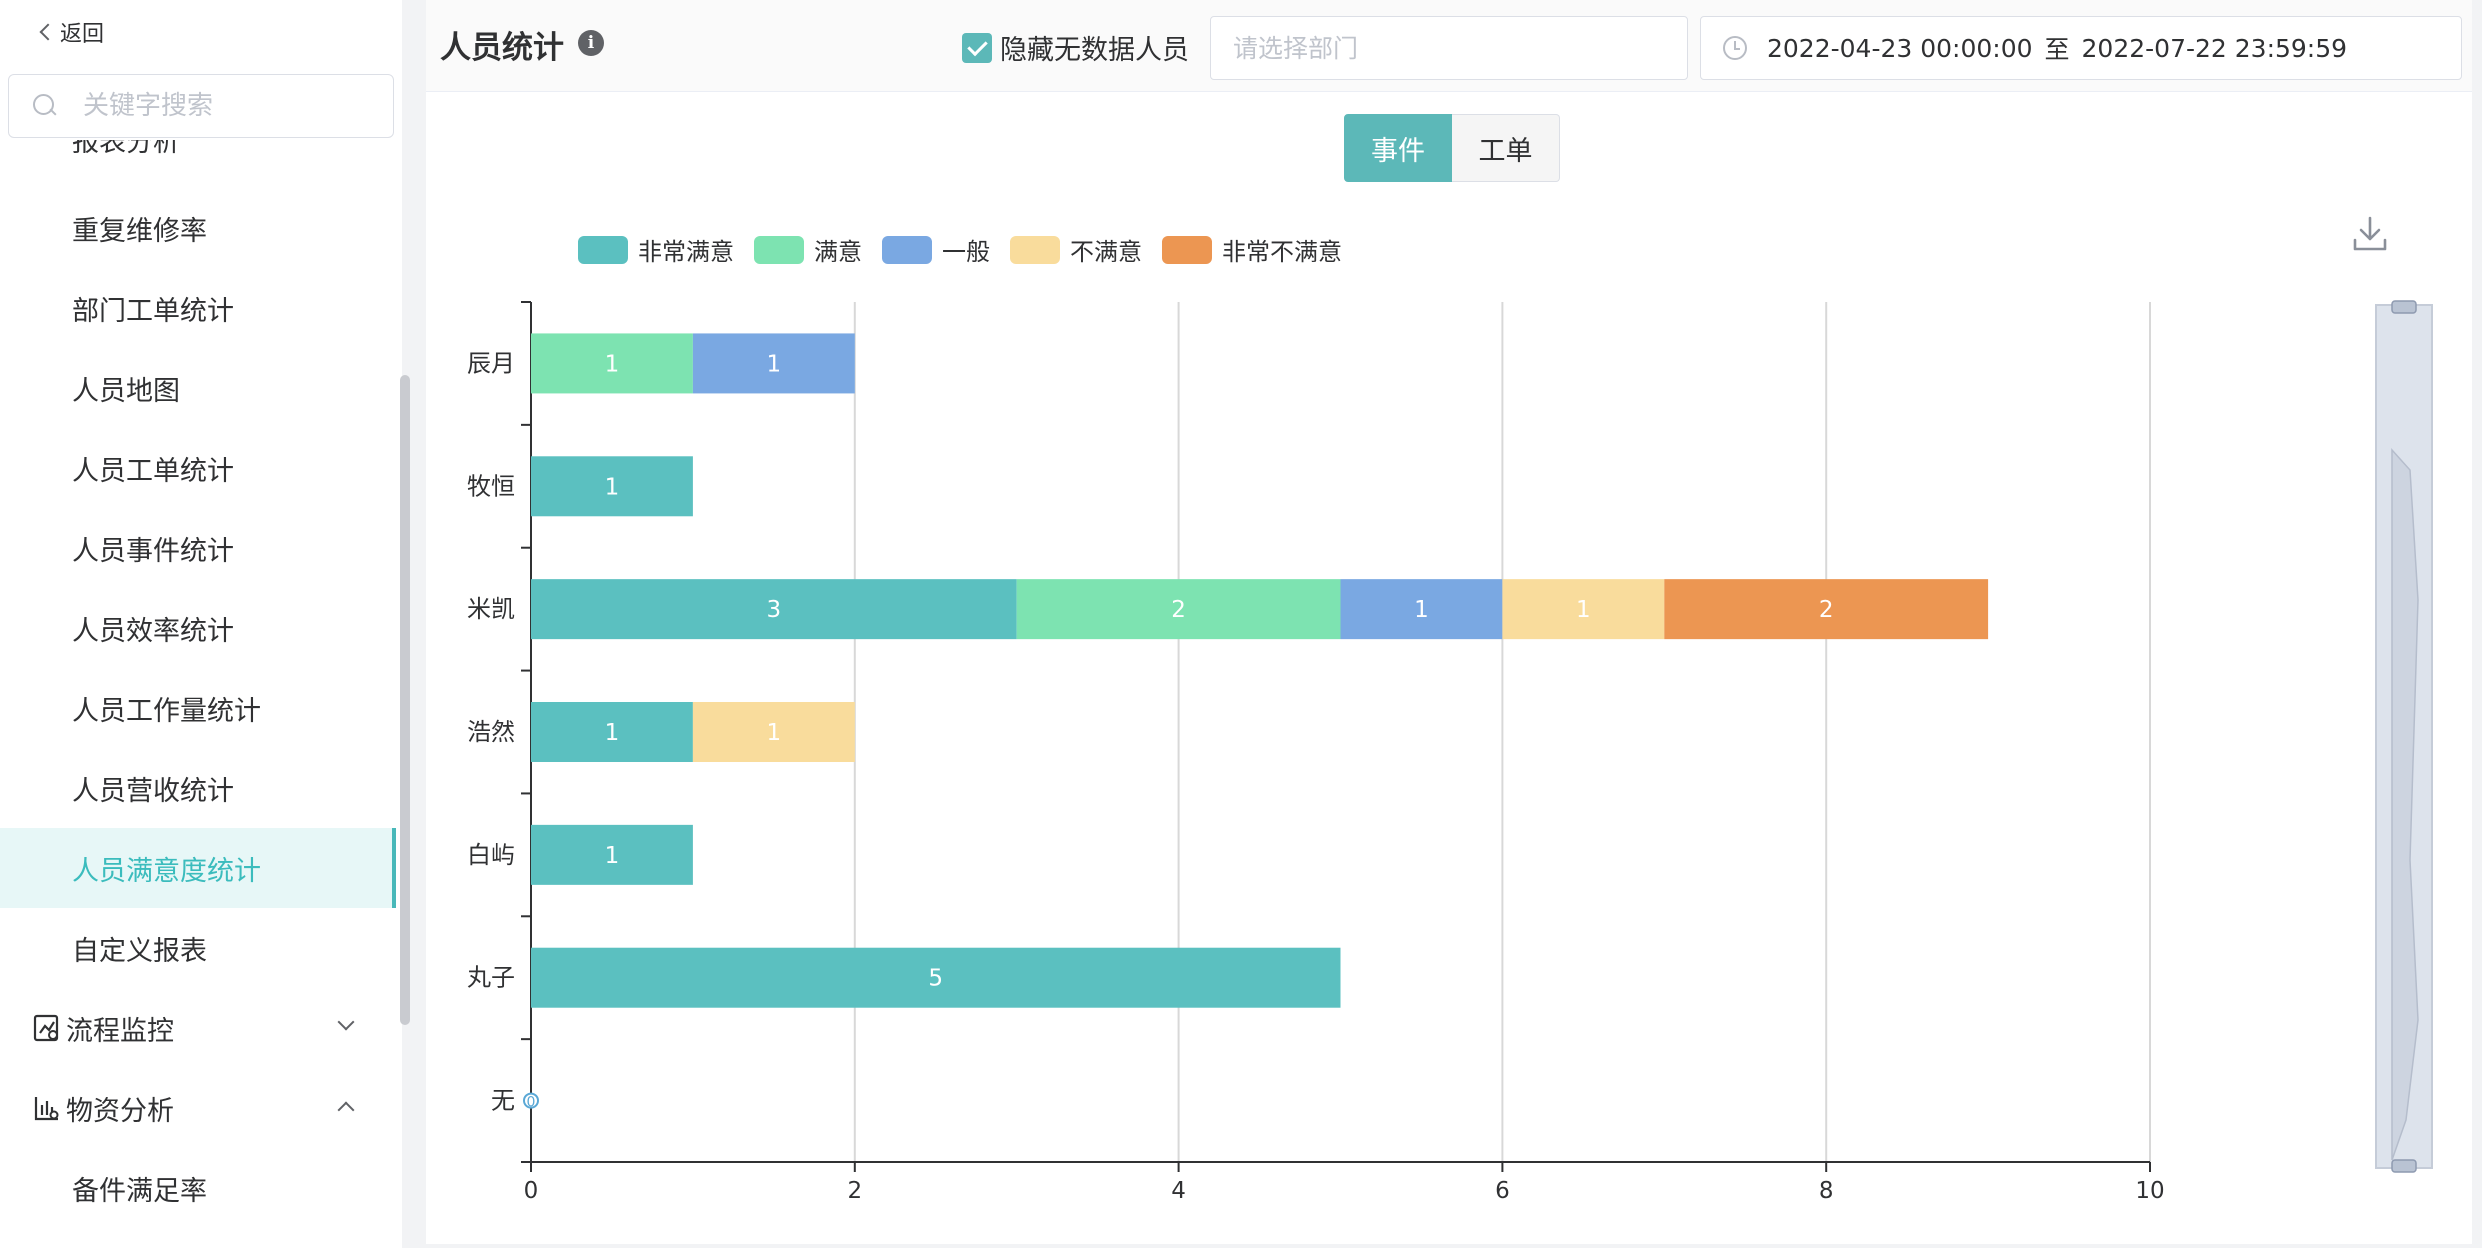  Describe the element at coordinates (46, 1028) in the screenshot. I see `process-monitor-icon` at that location.